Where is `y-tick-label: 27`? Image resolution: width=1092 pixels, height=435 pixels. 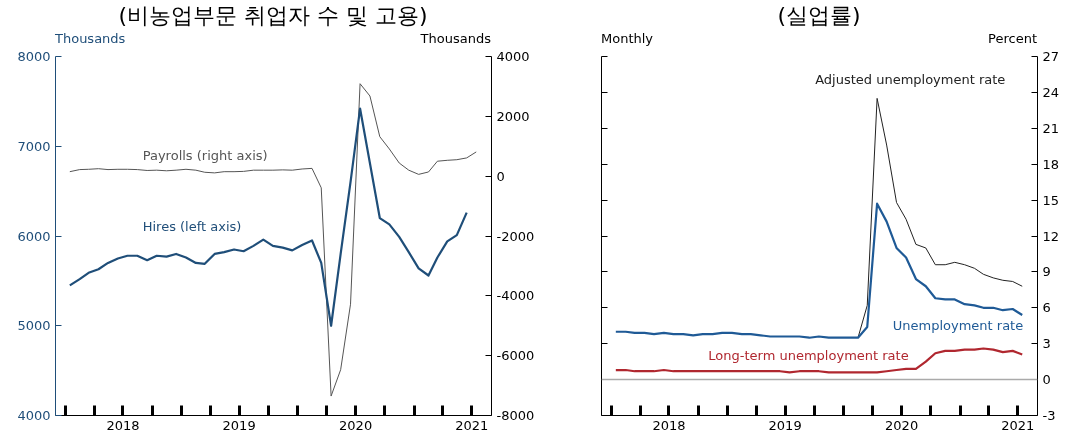 y-tick-label: 27 is located at coordinates (1051, 56).